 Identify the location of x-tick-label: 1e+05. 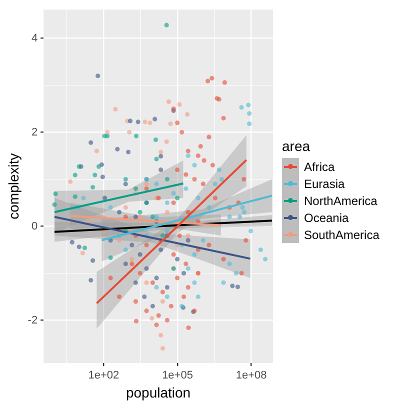
(177, 376).